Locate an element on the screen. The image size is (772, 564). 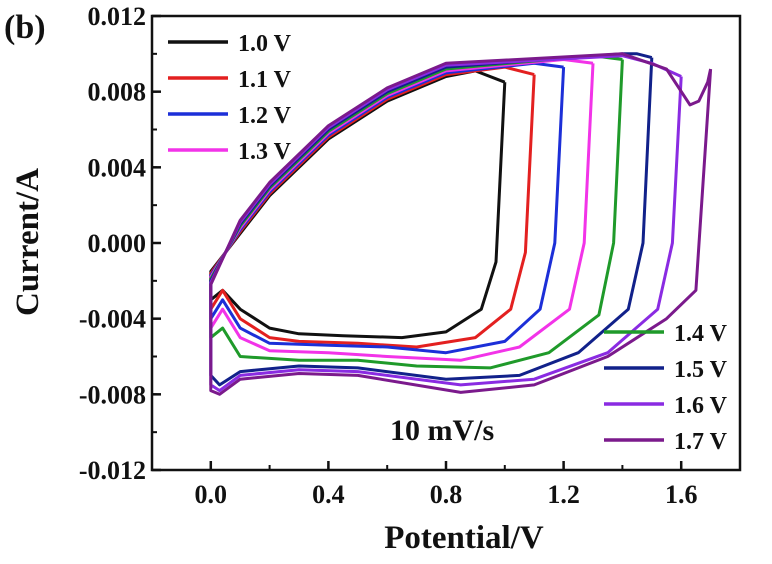
legend-label: 1.7 V is located at coordinates (701, 442).